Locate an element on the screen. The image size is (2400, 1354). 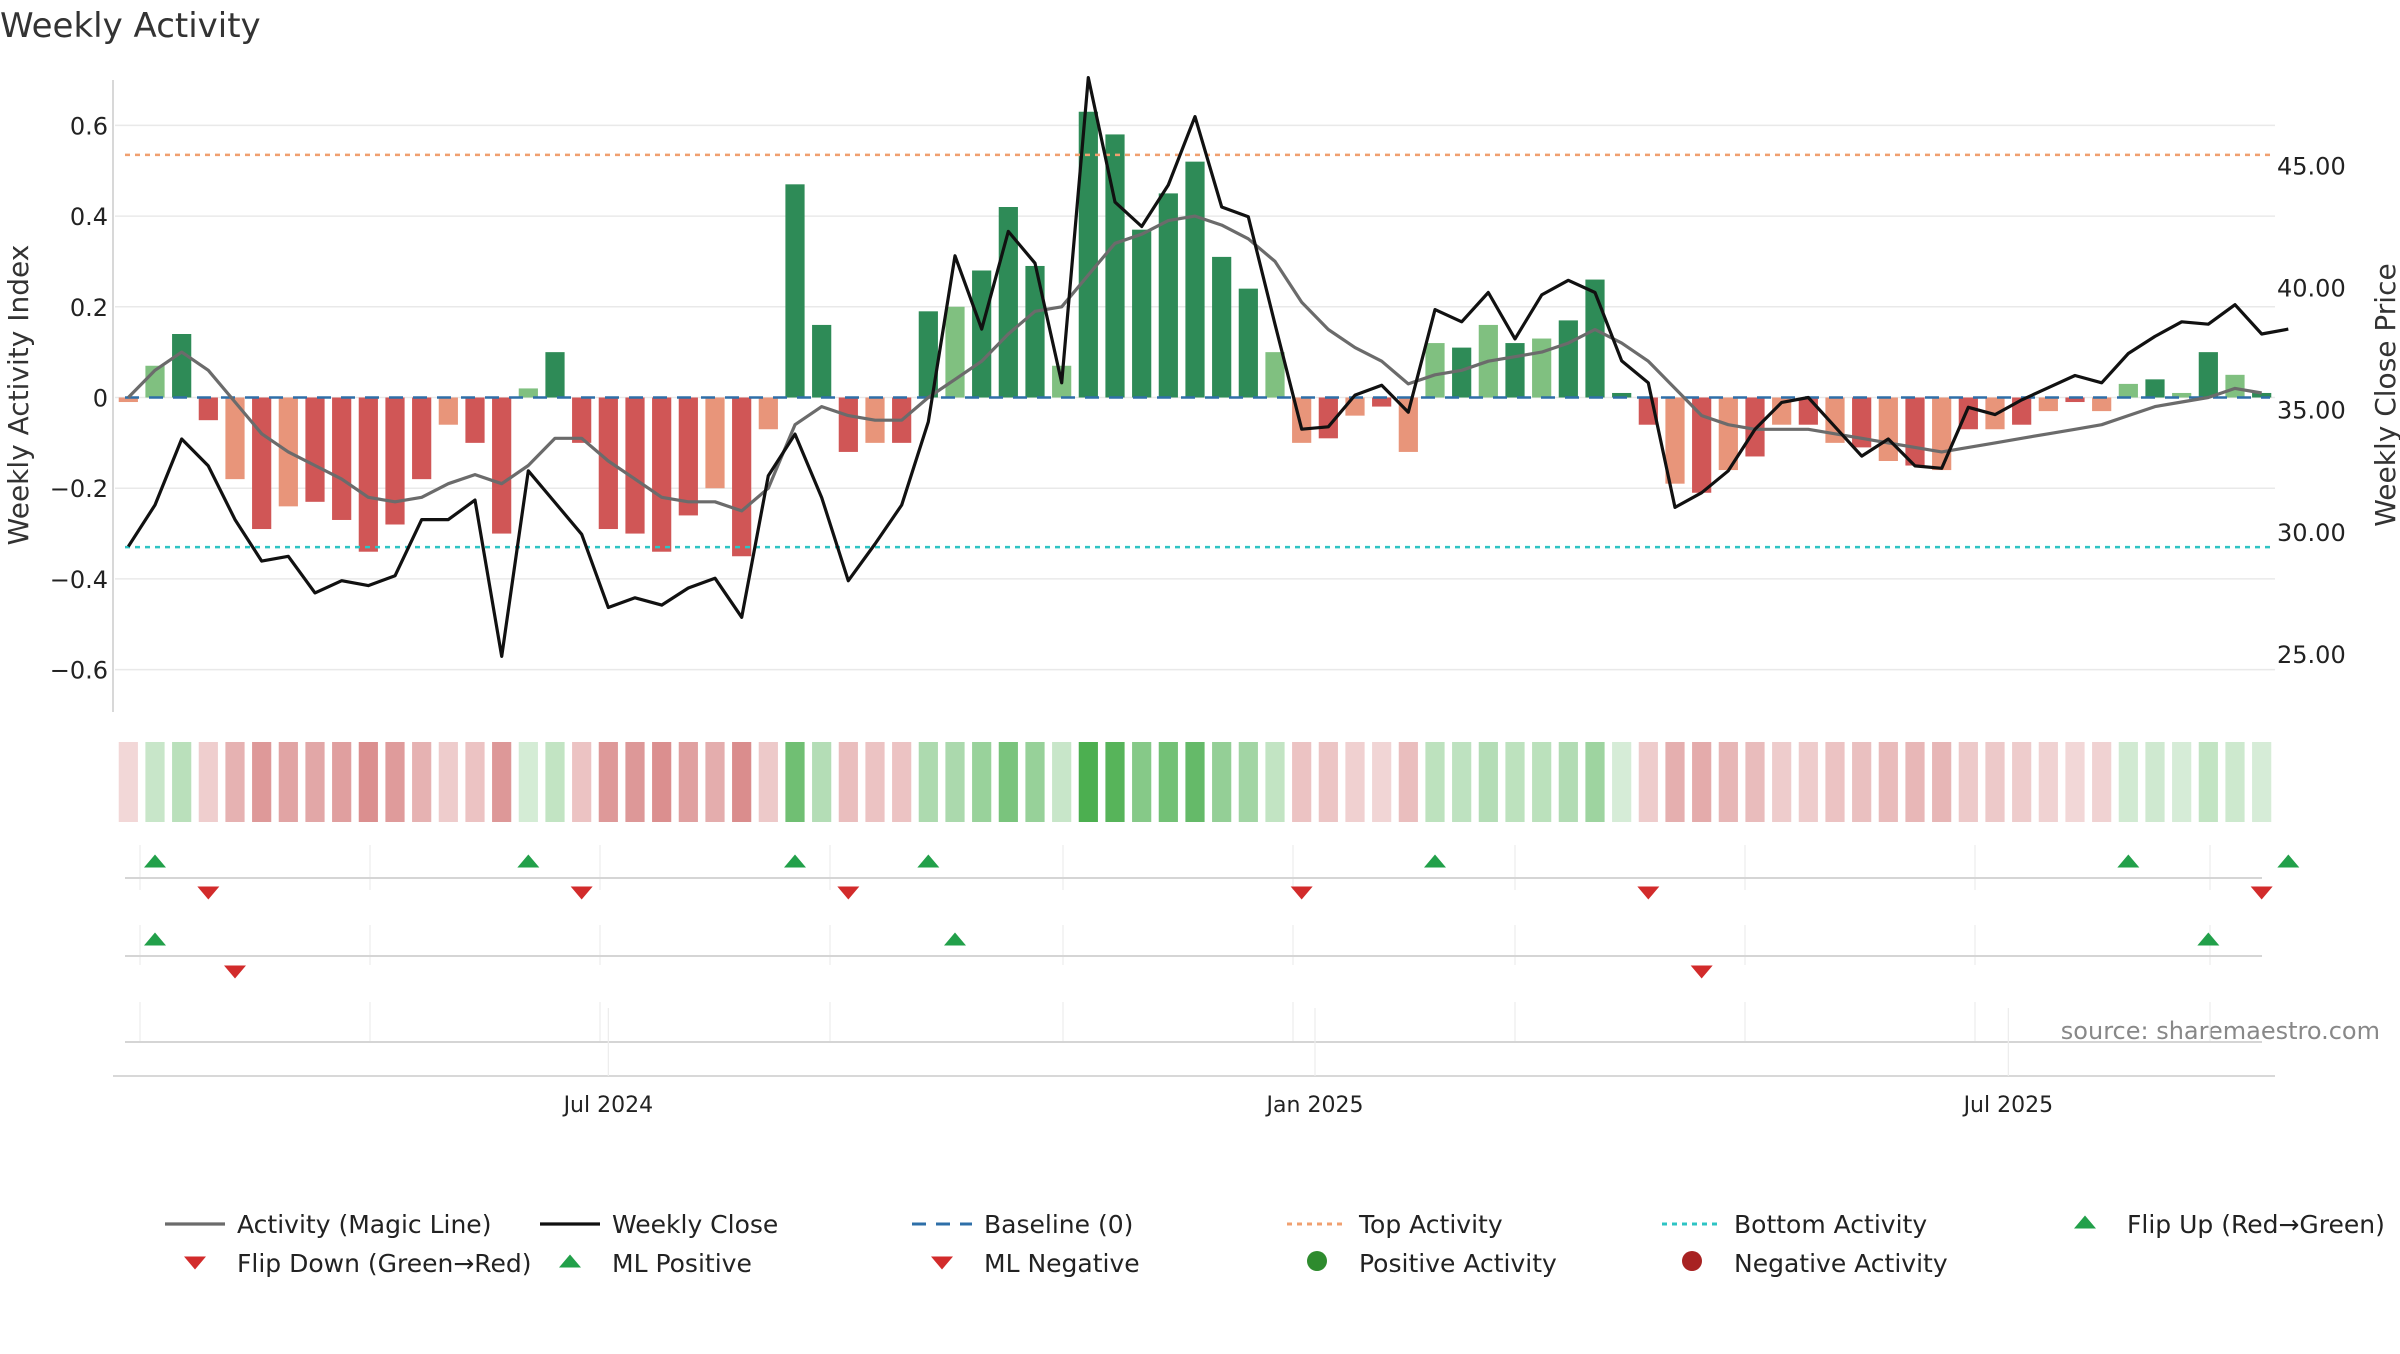
legend-label: Flip Up (Red→Green) is located at coordinates (2256, 1224).